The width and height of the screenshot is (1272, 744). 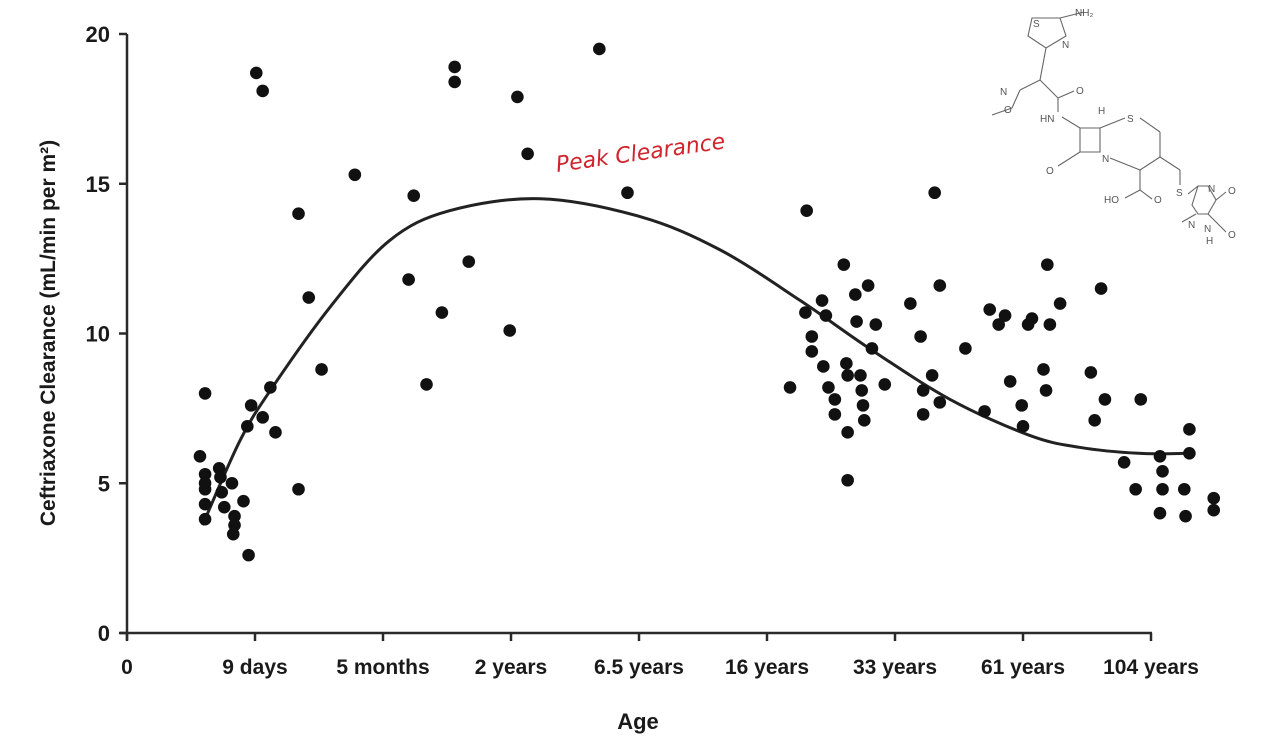 I want to click on x-tick-label: 61 years, so click(x=1023, y=667).